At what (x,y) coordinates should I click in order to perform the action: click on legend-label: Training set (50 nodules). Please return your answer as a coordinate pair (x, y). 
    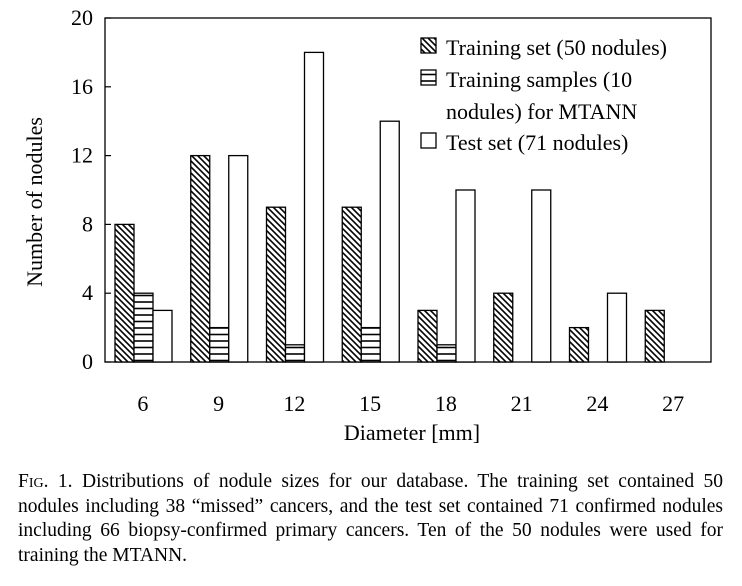
    Looking at the image, I should click on (556, 47).